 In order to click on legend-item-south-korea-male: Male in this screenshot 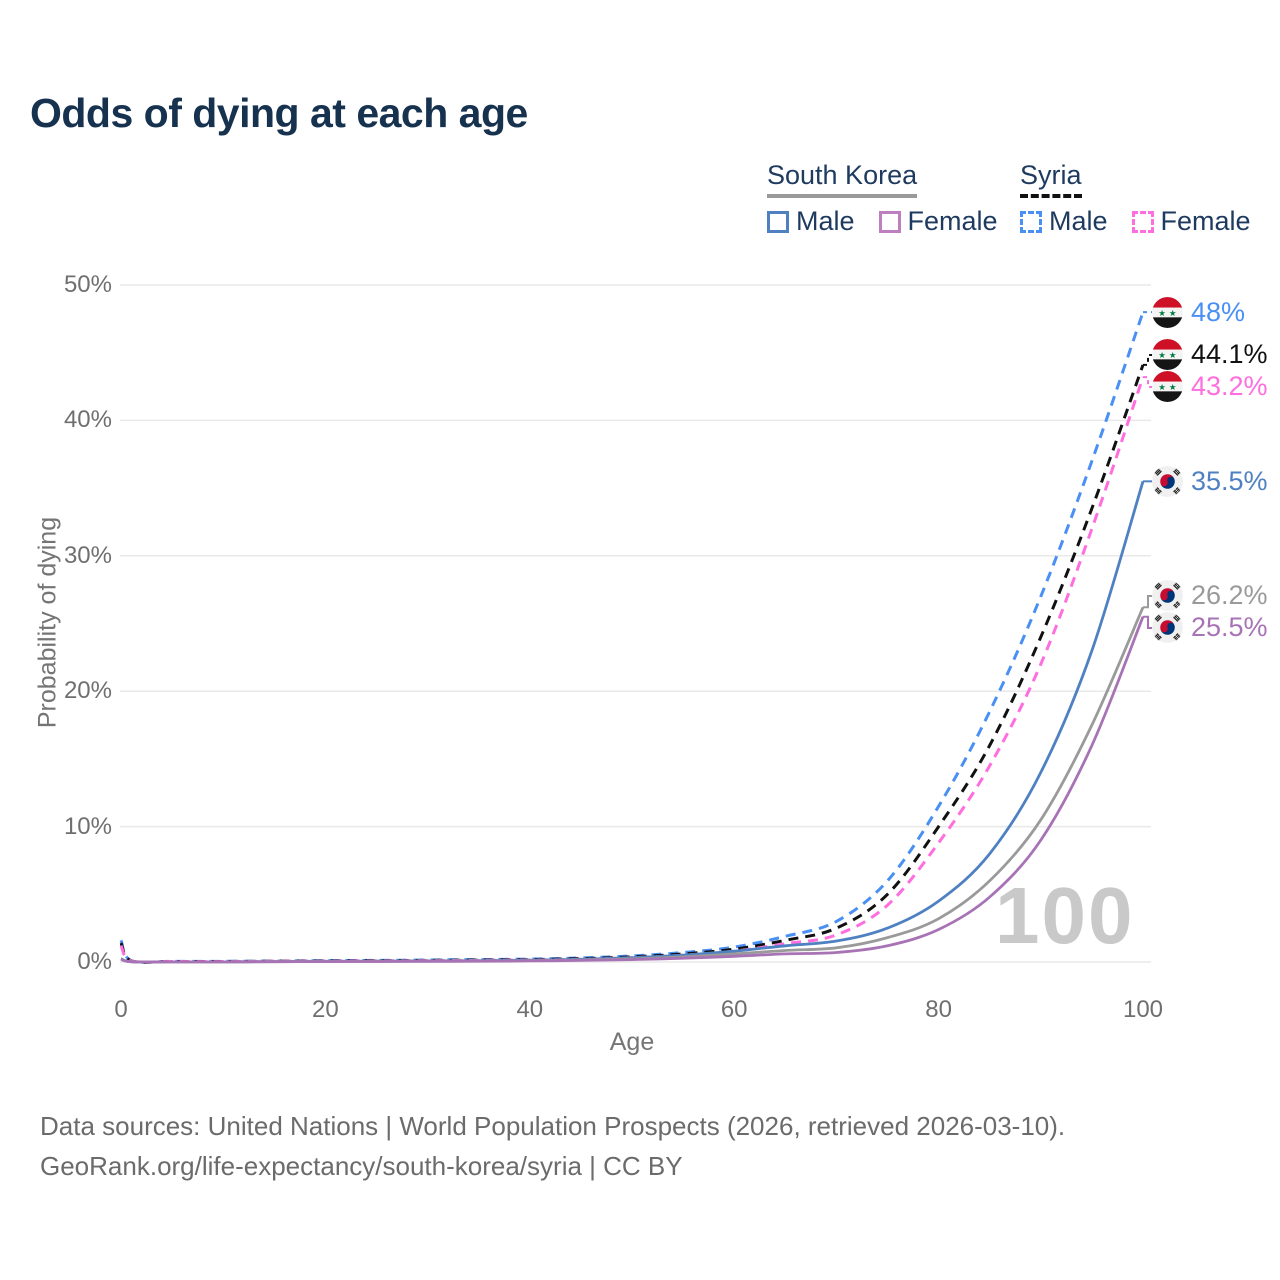, I will do `click(811, 221)`.